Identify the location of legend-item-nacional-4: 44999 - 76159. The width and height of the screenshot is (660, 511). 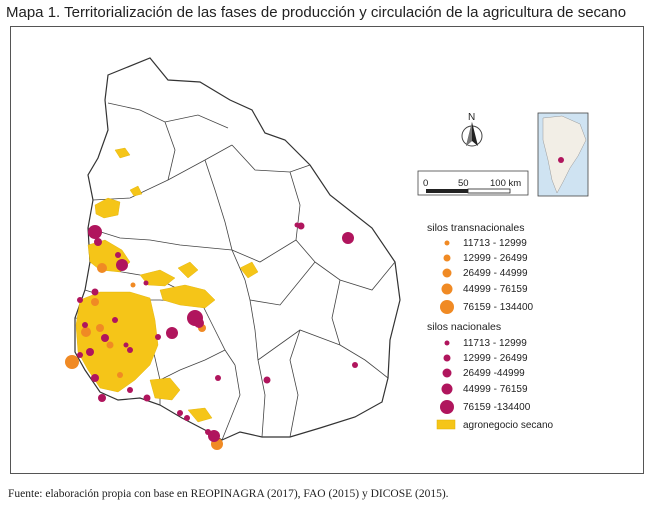
(495, 389).